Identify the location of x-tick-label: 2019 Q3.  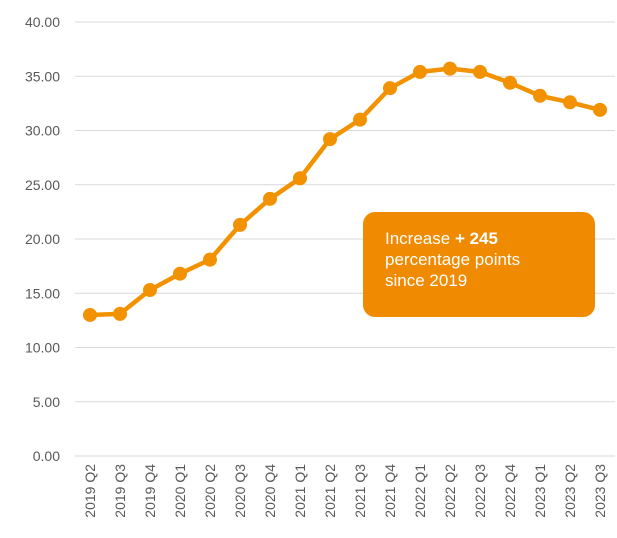
(120, 491).